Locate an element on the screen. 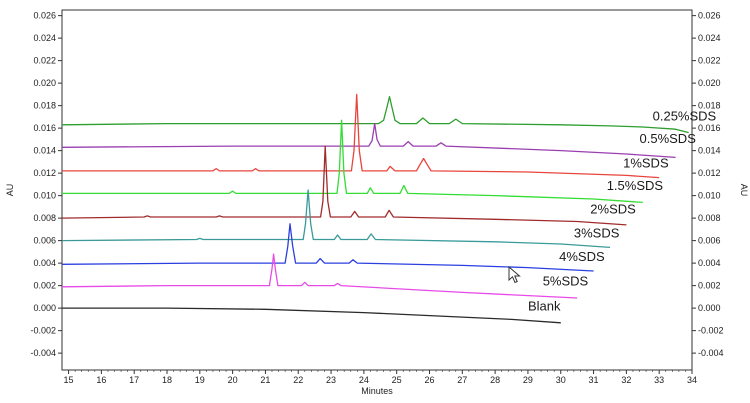  series-label: 0.5%SDS is located at coordinates (668, 138).